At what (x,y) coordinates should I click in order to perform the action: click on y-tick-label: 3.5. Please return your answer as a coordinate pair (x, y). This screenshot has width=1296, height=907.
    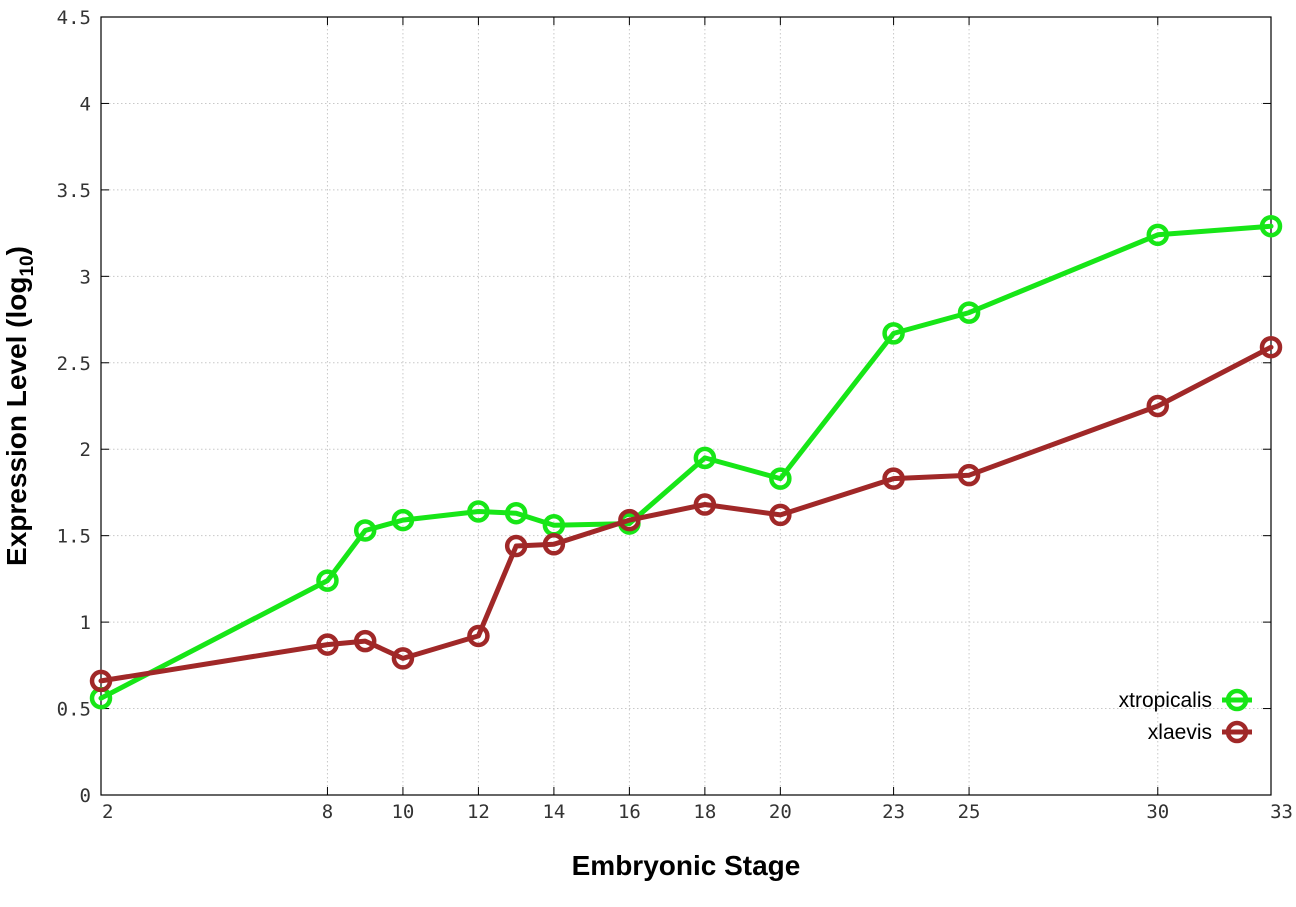
    Looking at the image, I should click on (74, 191).